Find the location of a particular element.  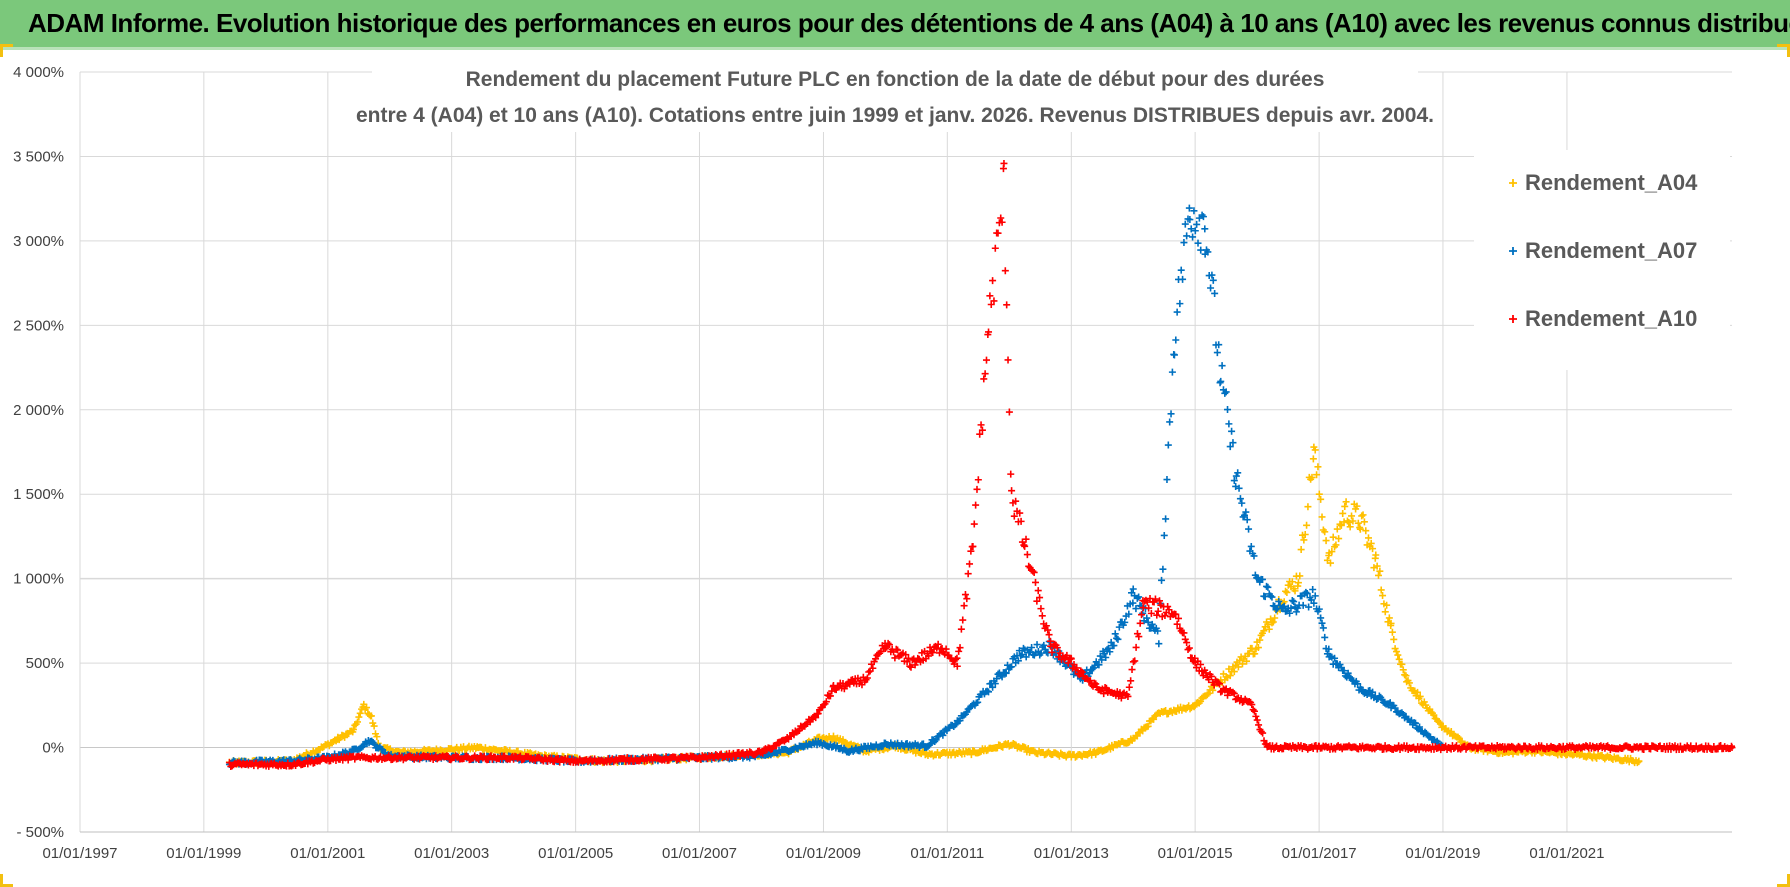

x-tick-label: 01/01/1997 is located at coordinates (79, 853).